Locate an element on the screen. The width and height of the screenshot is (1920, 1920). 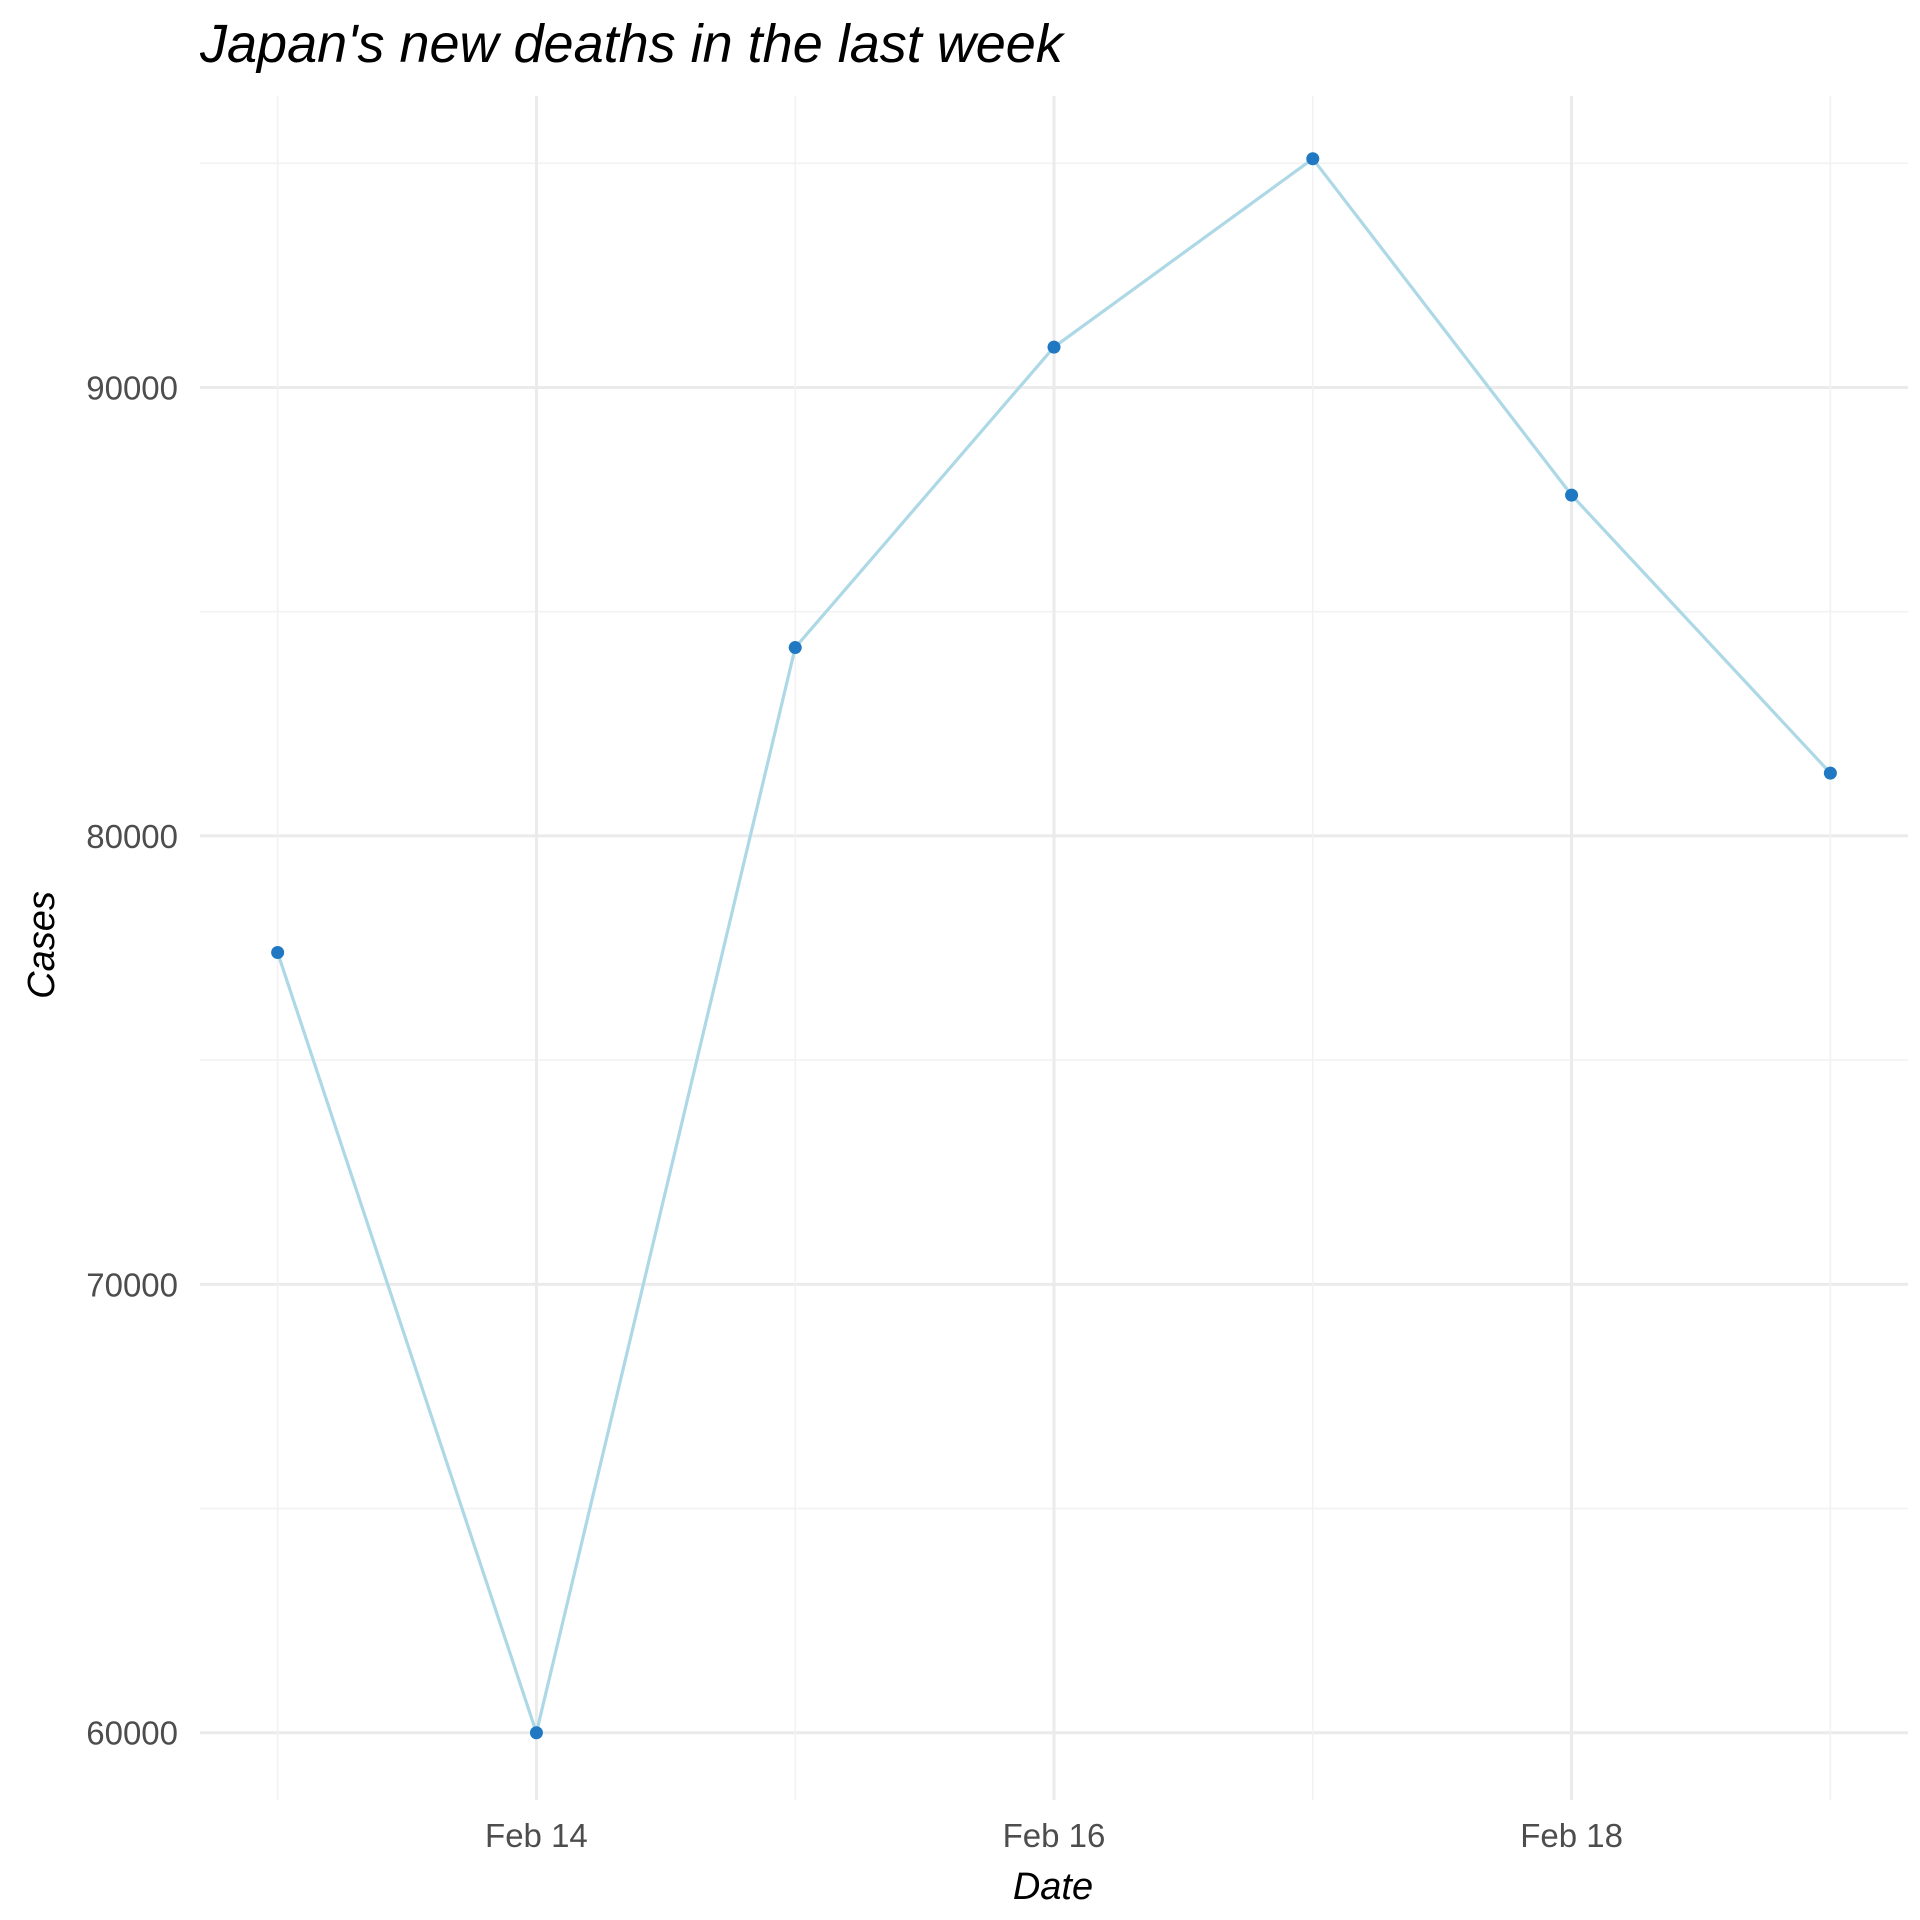
x-tick-label: Feb 18 is located at coordinates (1571, 1835).